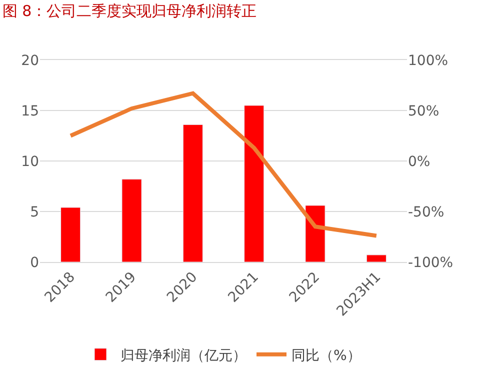 The width and height of the screenshot is (482, 383). I want to click on legend-label: 同比（%）, so click(326, 356).